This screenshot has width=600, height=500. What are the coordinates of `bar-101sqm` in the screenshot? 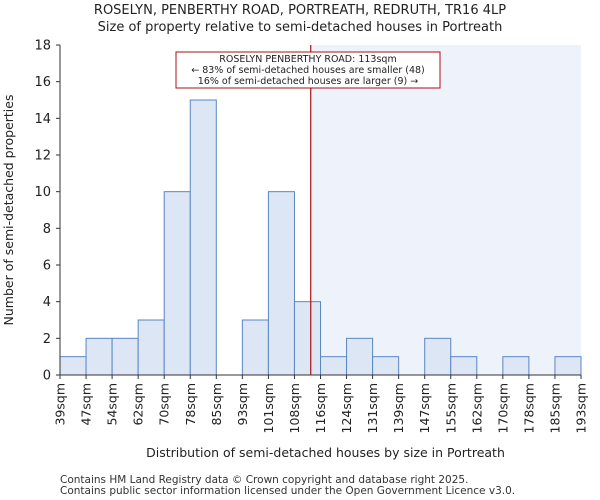 It's located at (281, 283).